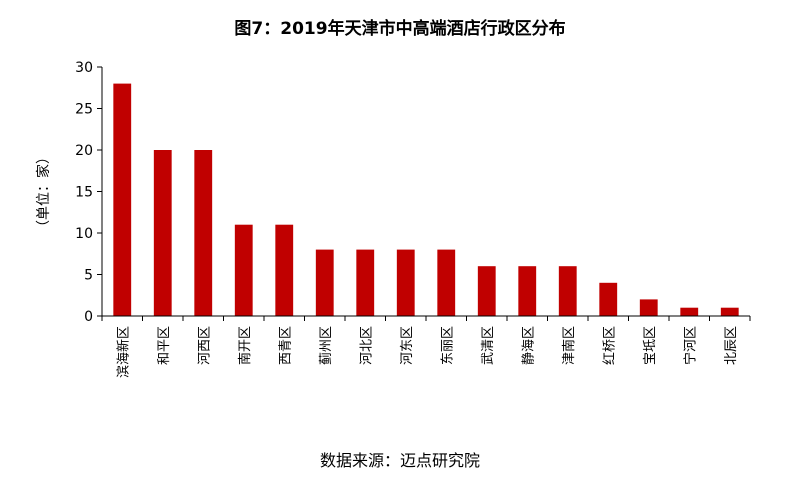 The image size is (800, 488). Describe the element at coordinates (365, 282) in the screenshot. I see `bar-河北区` at that location.